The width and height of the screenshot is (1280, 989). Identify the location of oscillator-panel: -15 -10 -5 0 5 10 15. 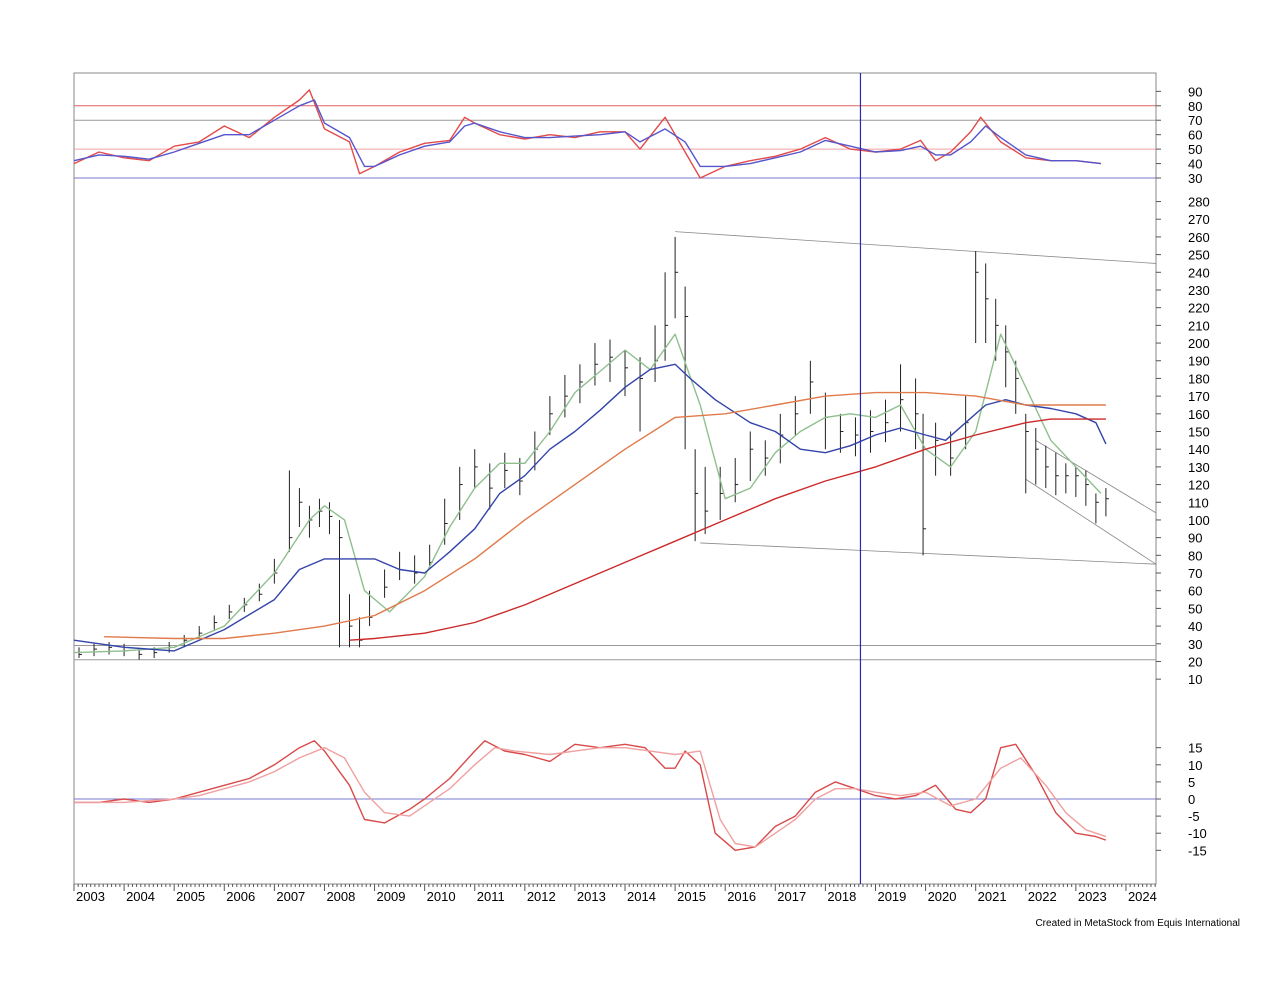
(640, 799).